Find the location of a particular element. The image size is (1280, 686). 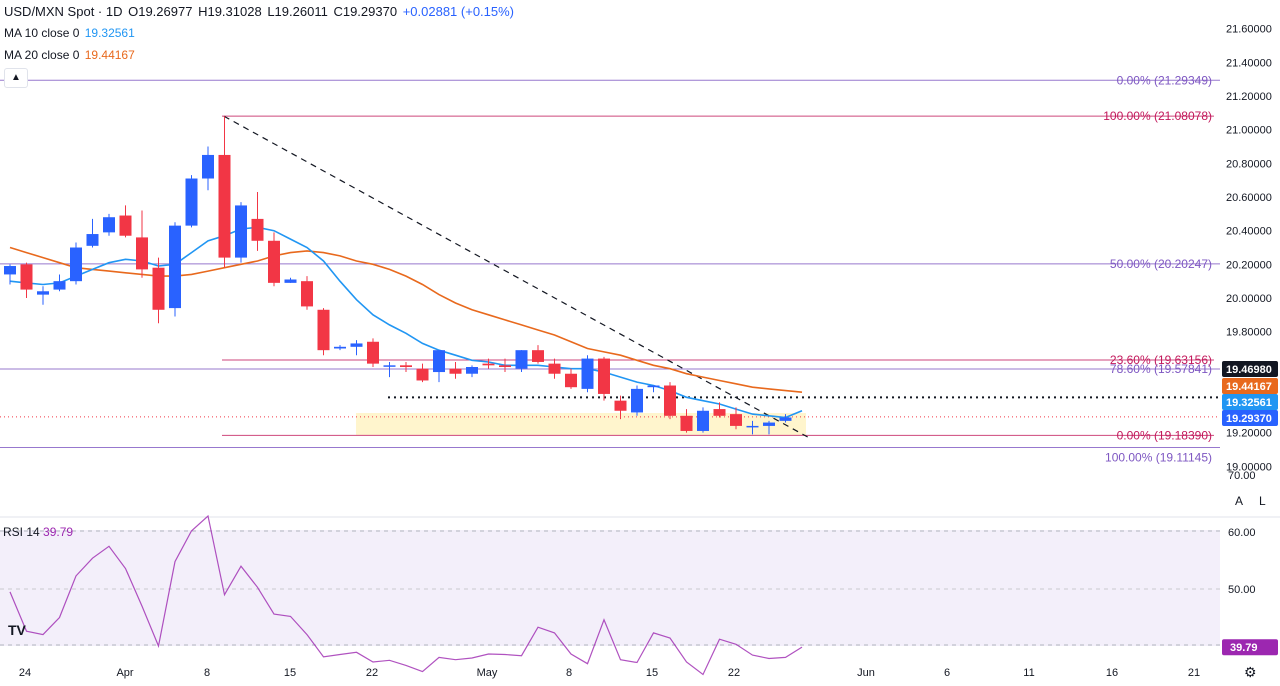

fib-level-label: 50.00% (20.20247) is located at coordinates (1161, 264).